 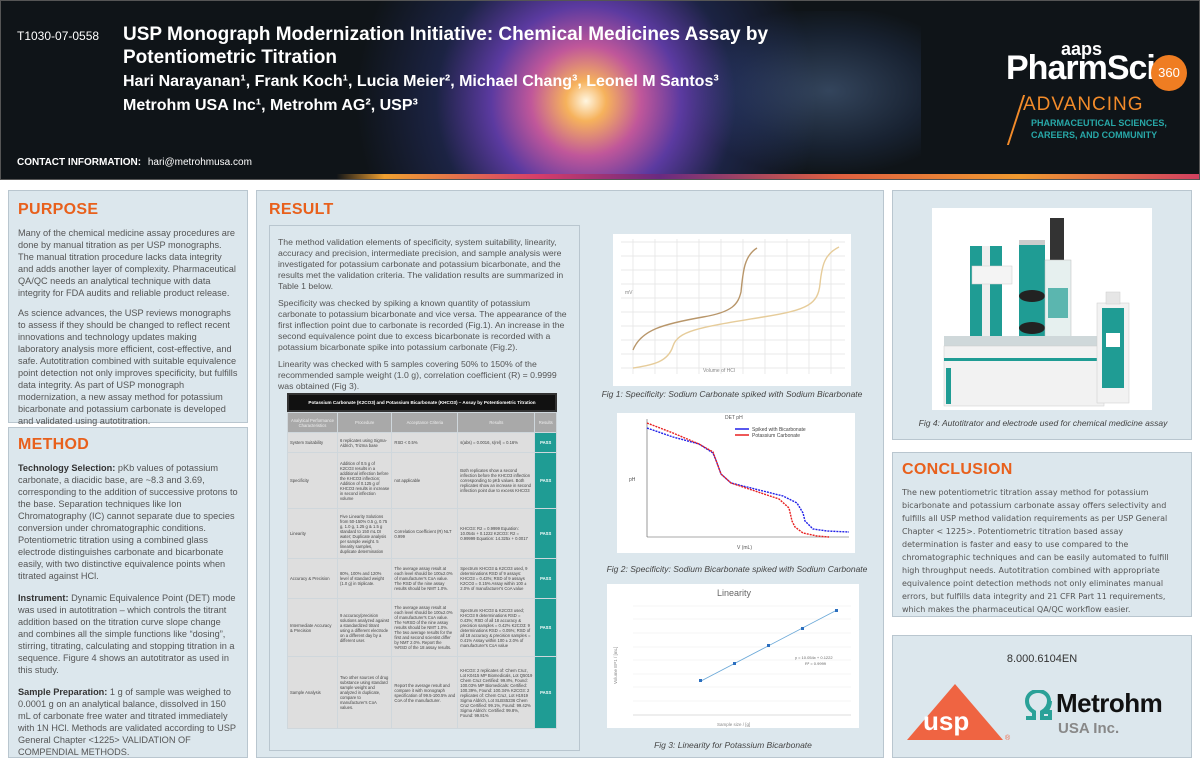 What do you see at coordinates (58, 36) in the screenshot?
I see `poster-code: T1030-07-0558` at bounding box center [58, 36].